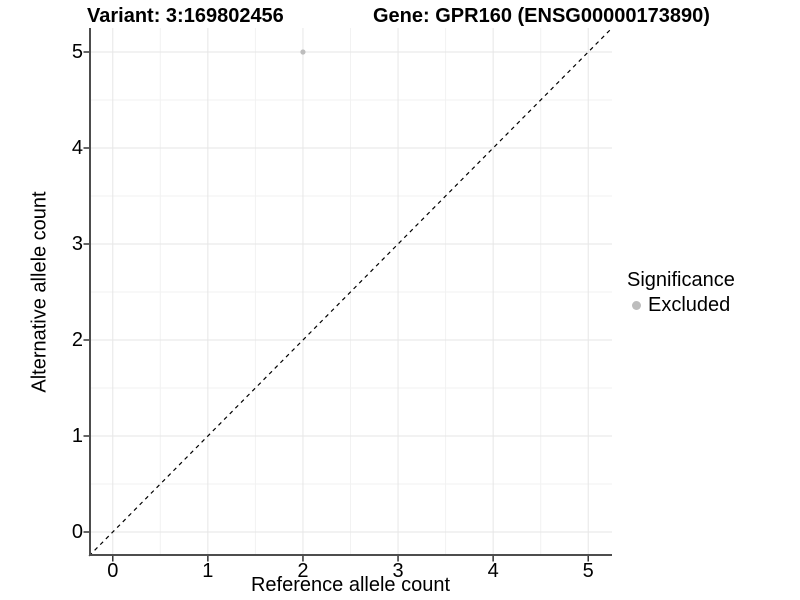 The height and width of the screenshot is (600, 800). What do you see at coordinates (77, 52) in the screenshot?
I see `y-tick-label: 5` at bounding box center [77, 52].